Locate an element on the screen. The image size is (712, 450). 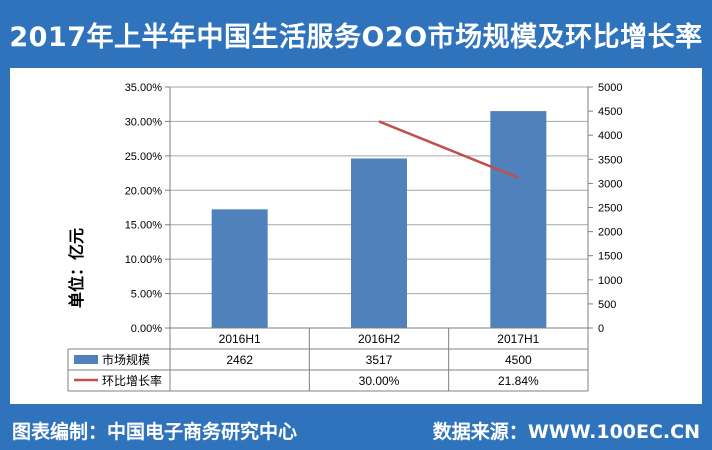
y-left-tick-label: 5.00% is located at coordinates (146, 295).